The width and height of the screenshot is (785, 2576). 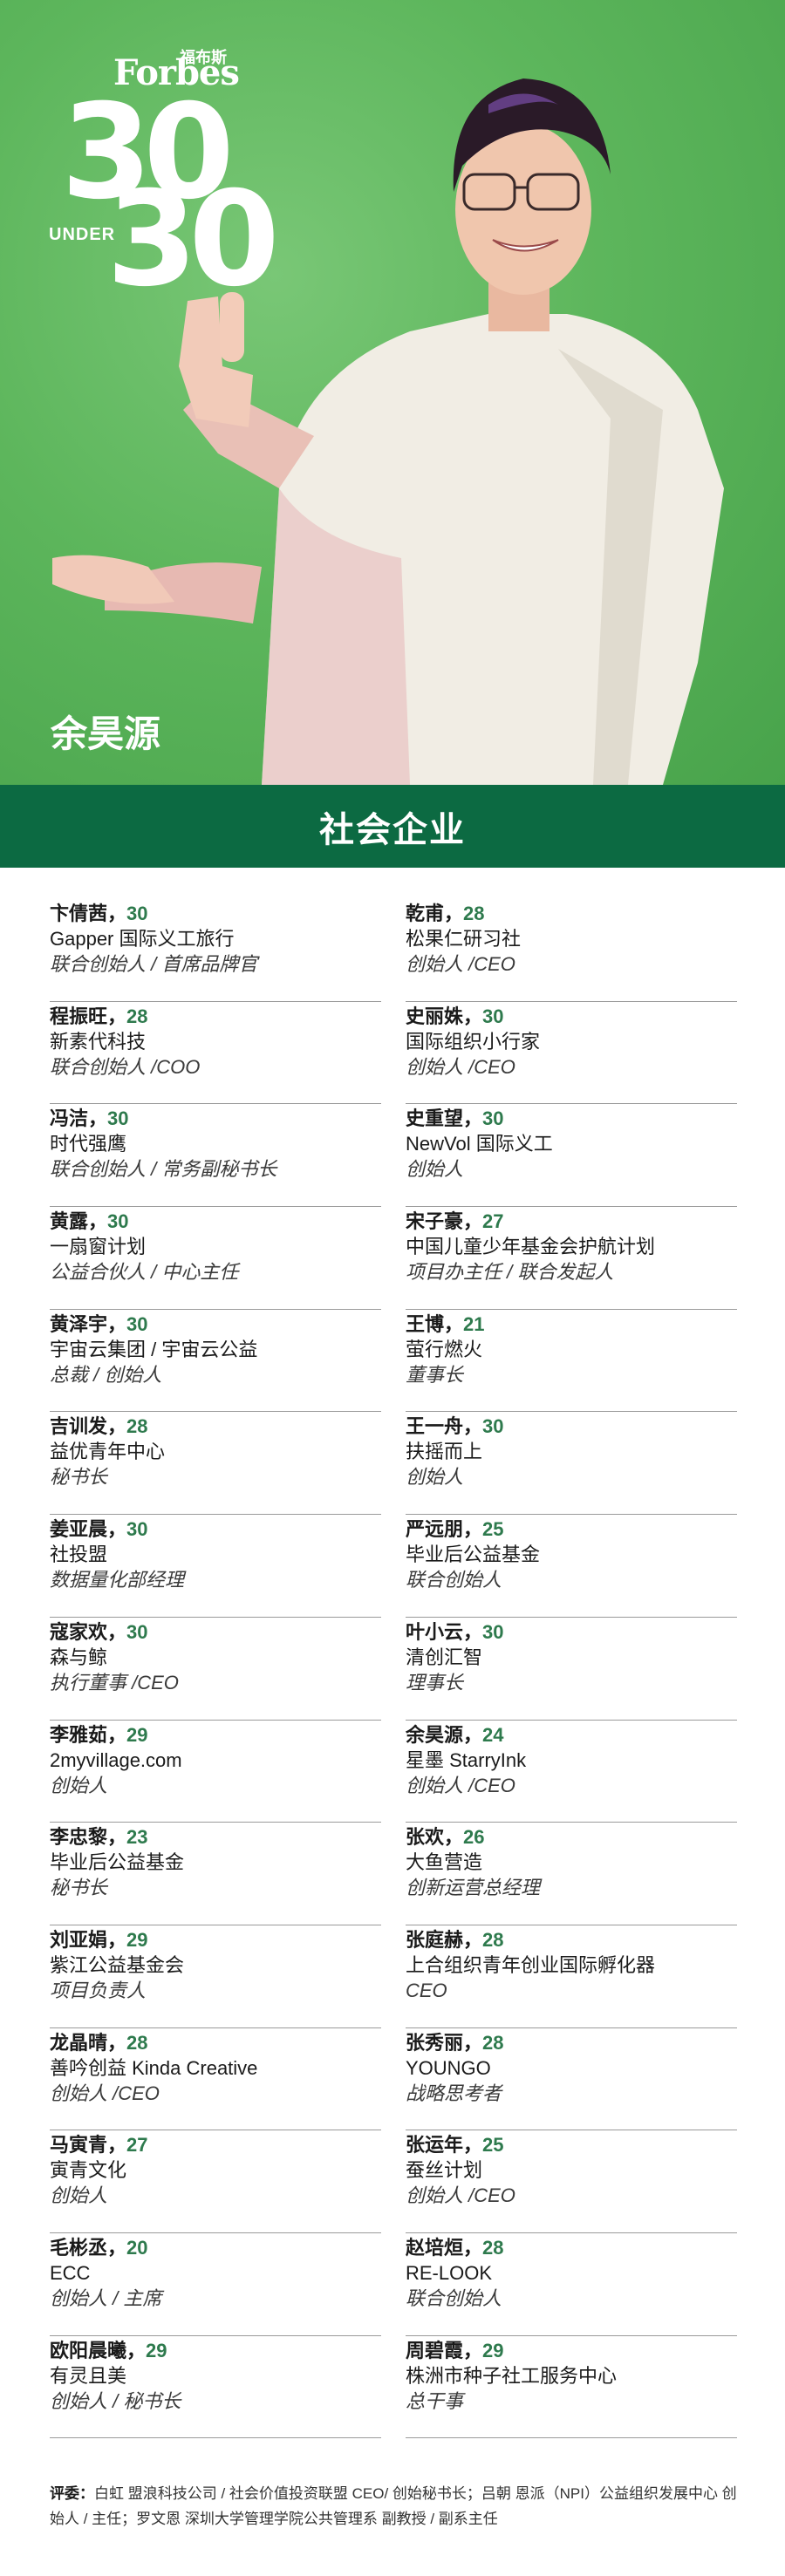 What do you see at coordinates (474, 1837) in the screenshot?
I see `honoree-age: 26` at bounding box center [474, 1837].